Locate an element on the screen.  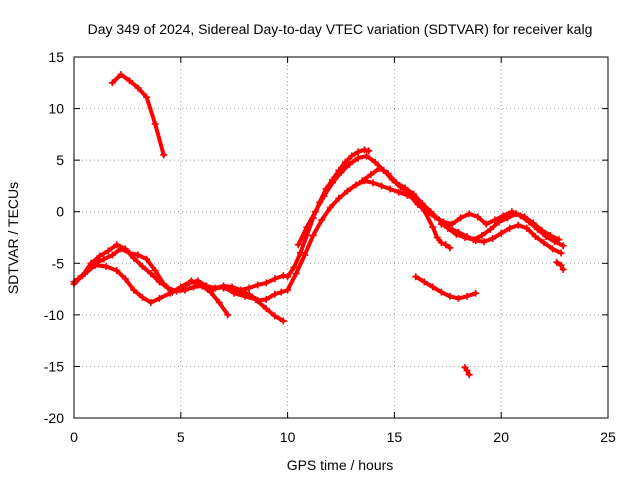
y-tick-label: -10 is located at coordinates (54, 315).